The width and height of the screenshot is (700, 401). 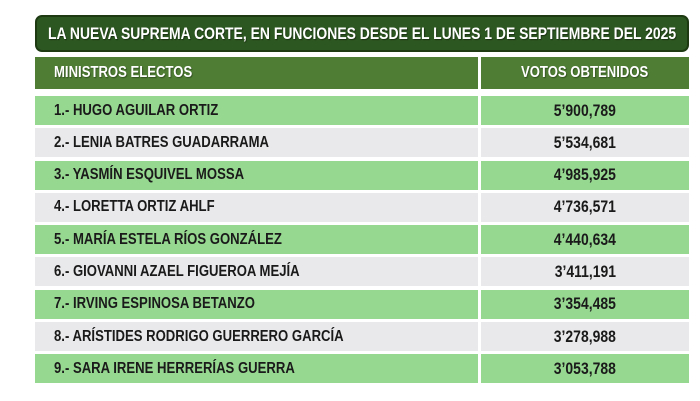 I want to click on minister-label: 3.- YASMÍN ESQUIVEL MOSSA, so click(x=149, y=175).